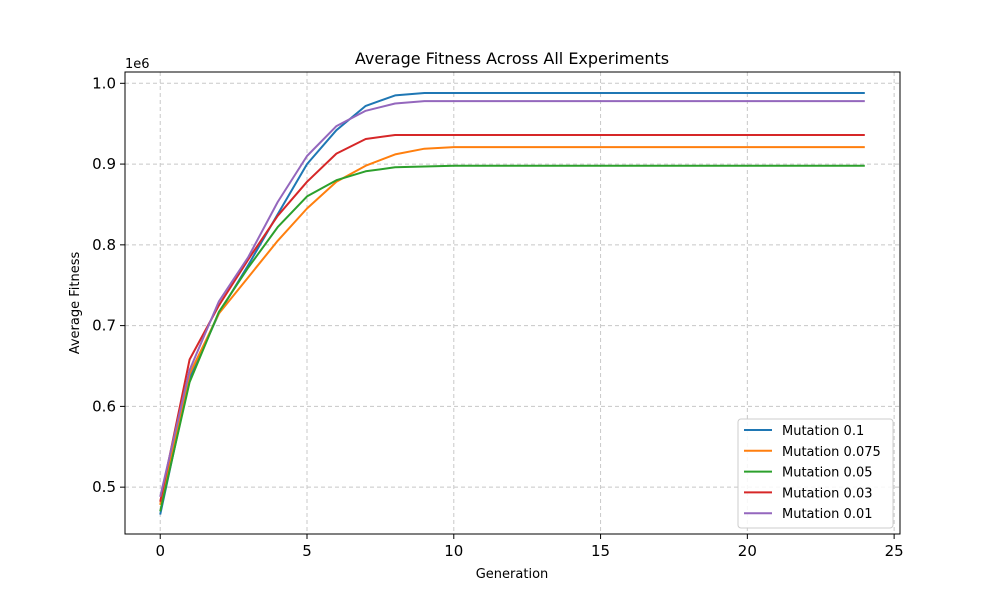  I want to click on x-tick-label: 0, so click(160, 551).